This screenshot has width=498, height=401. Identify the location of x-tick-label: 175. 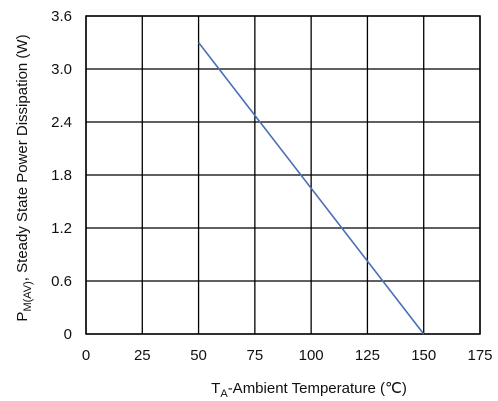
(479, 355).